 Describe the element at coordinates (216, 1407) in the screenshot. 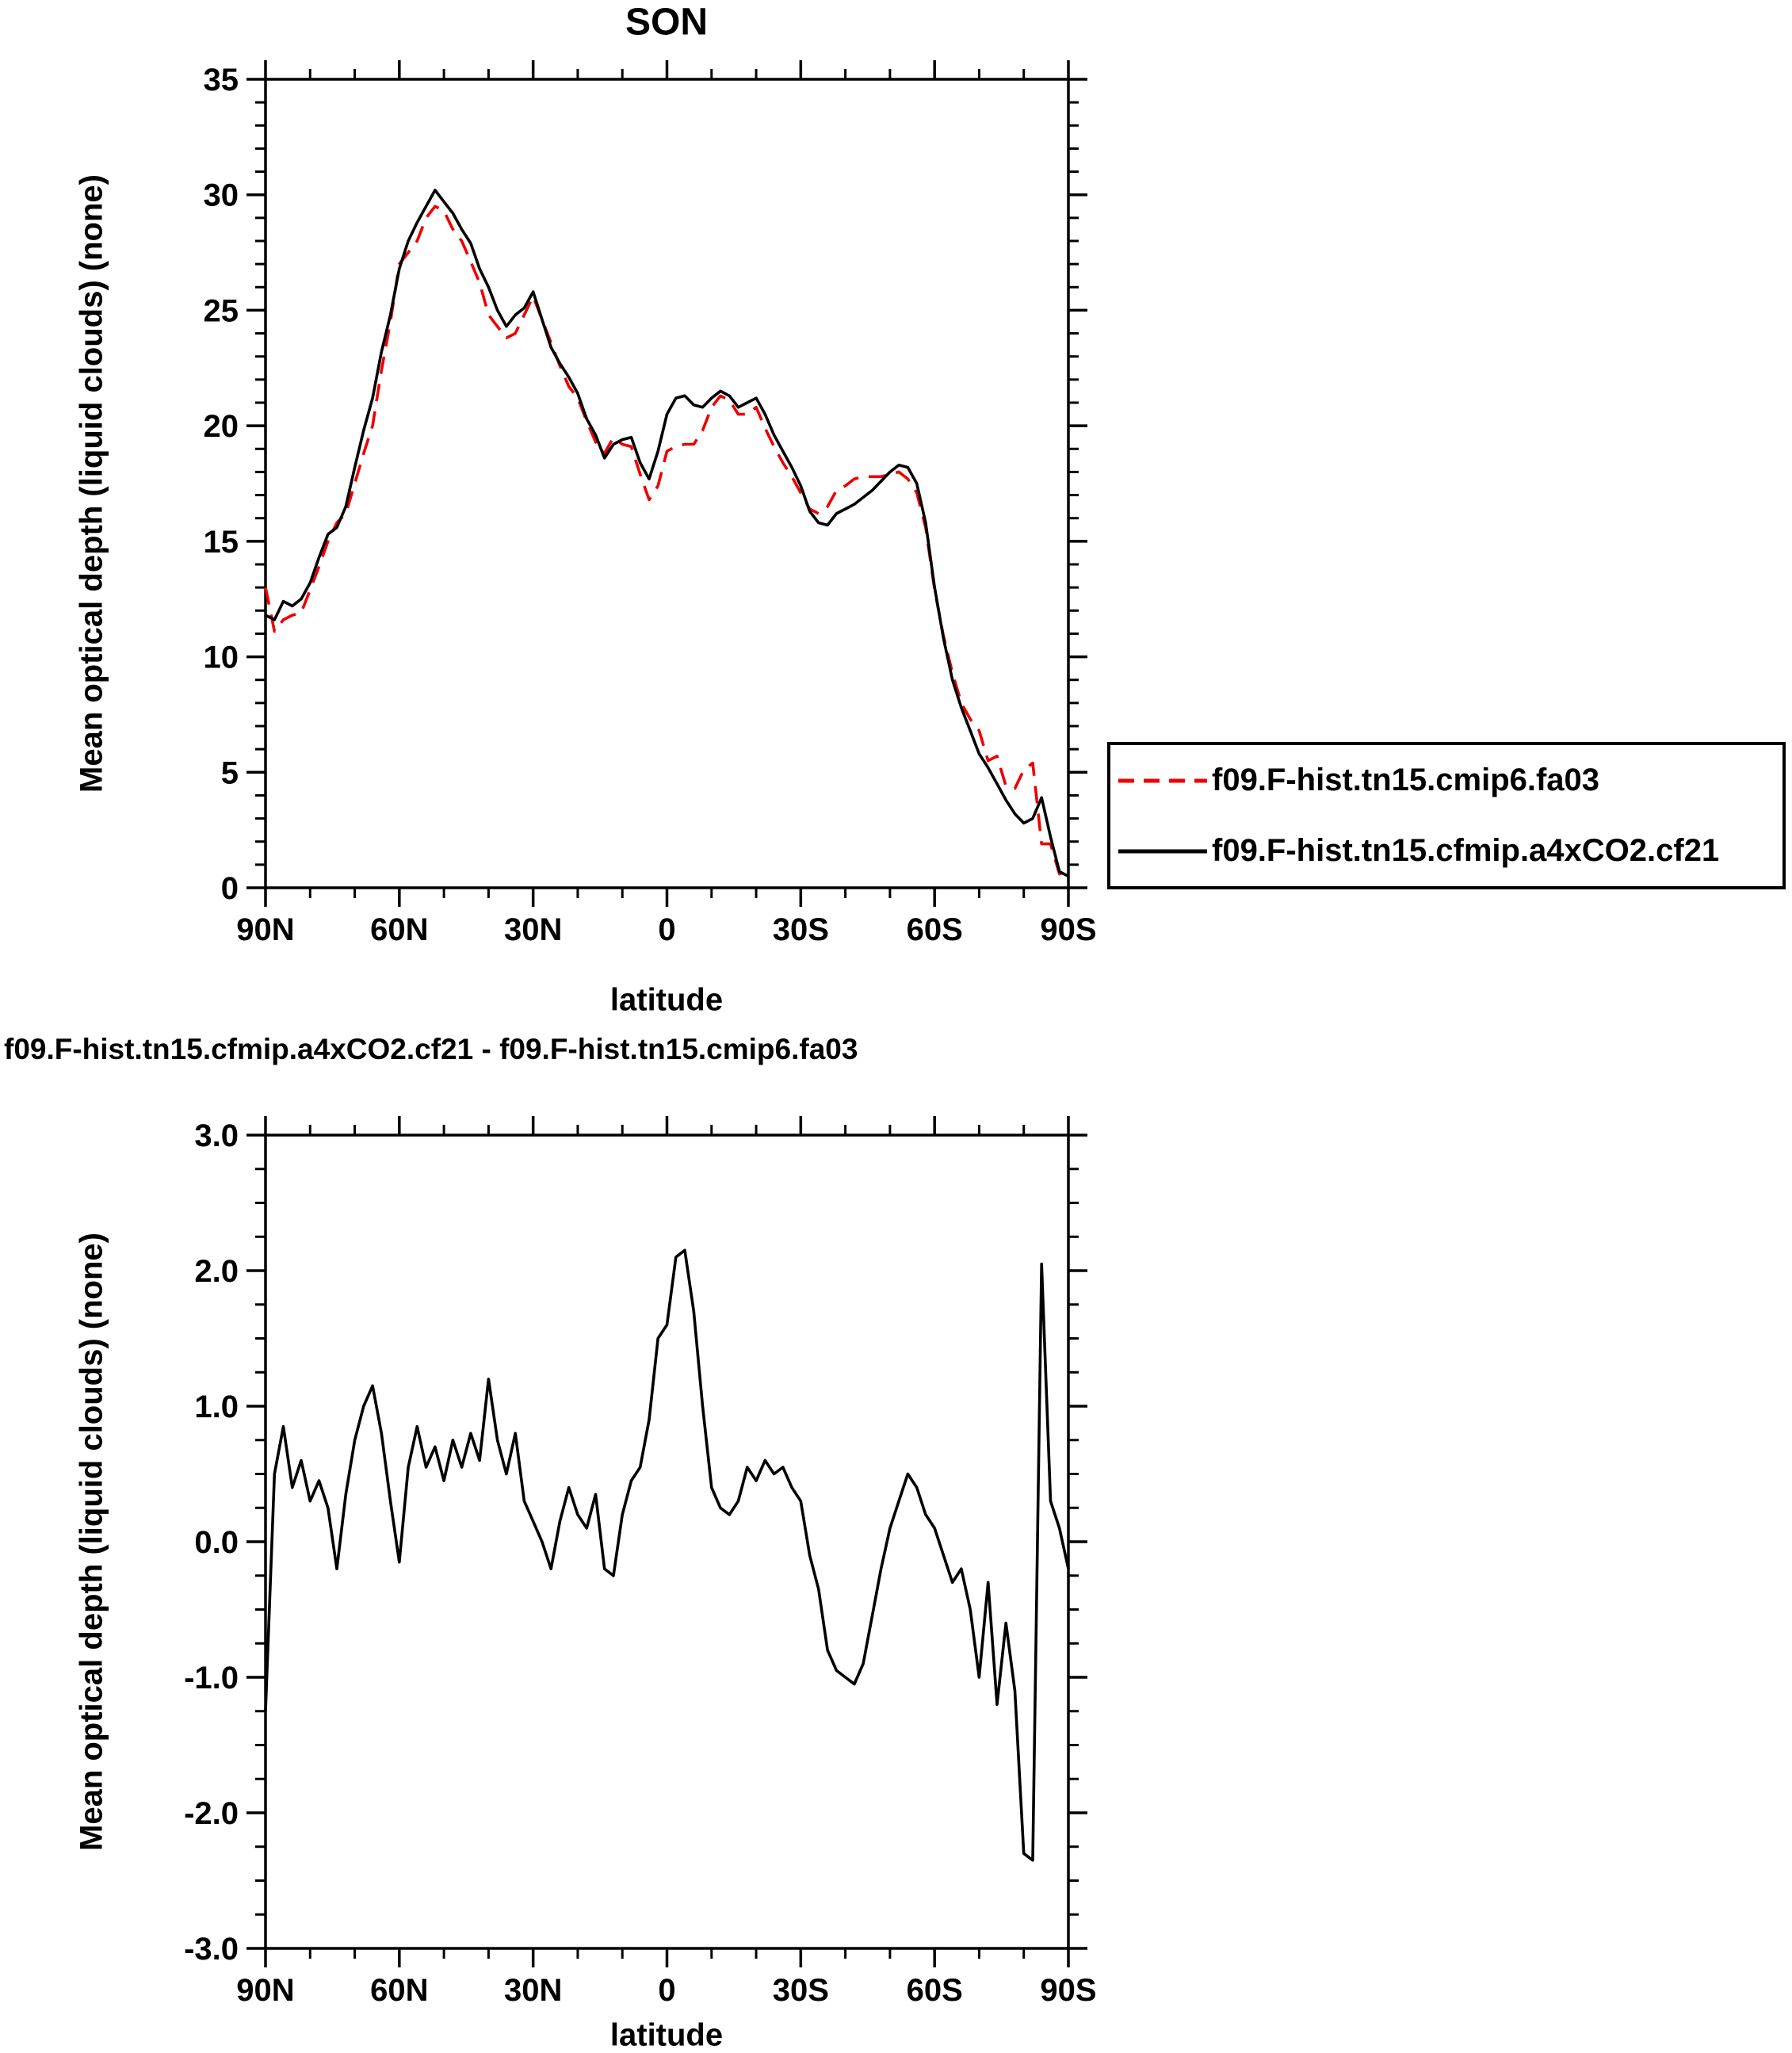

I see `y-tick-label: 1.0` at that location.